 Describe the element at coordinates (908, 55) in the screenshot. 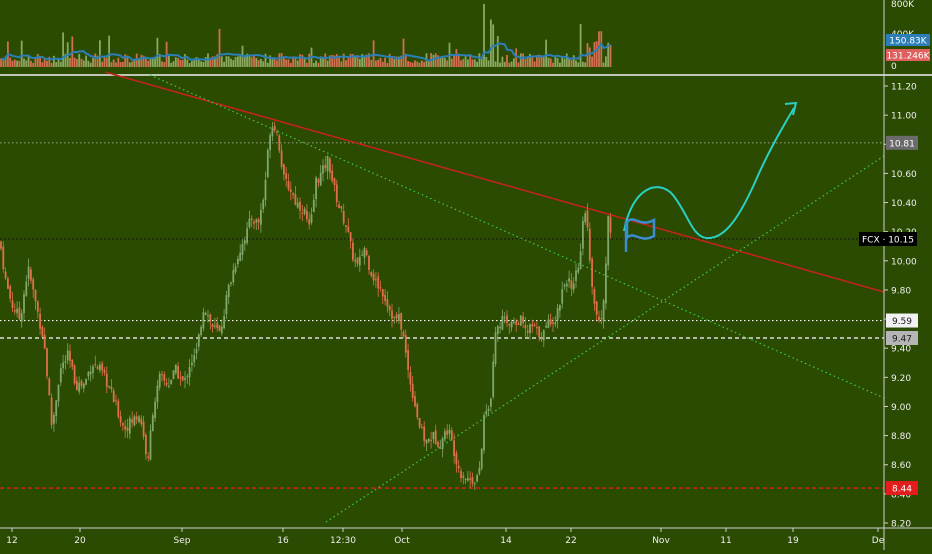

I see `volume-value-badge` at that location.